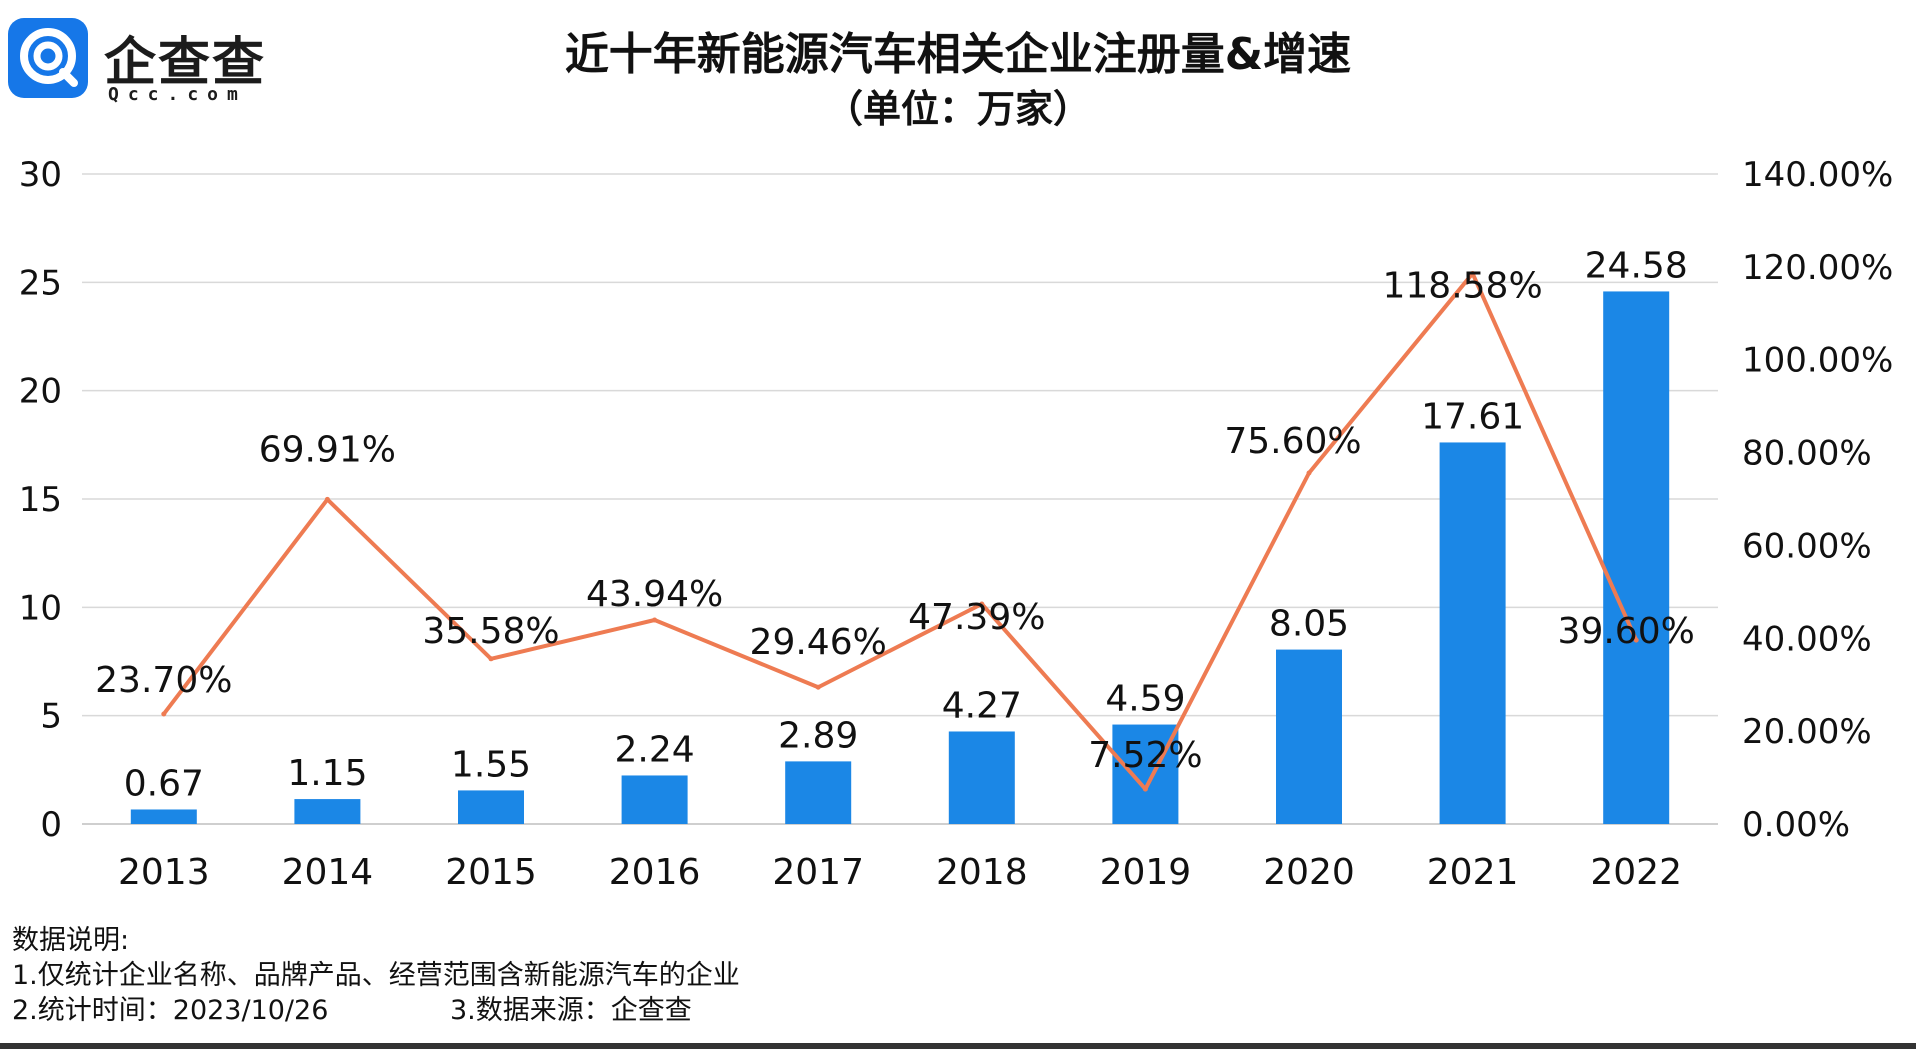  I want to click on line-value-label: 39.60%, so click(1626, 631).